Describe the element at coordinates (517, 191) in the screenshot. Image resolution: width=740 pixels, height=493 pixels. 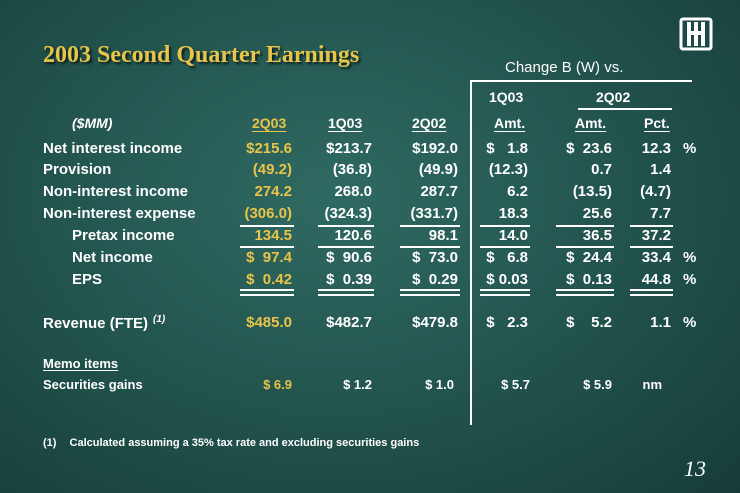
I see `table-cell: 6.2` at that location.